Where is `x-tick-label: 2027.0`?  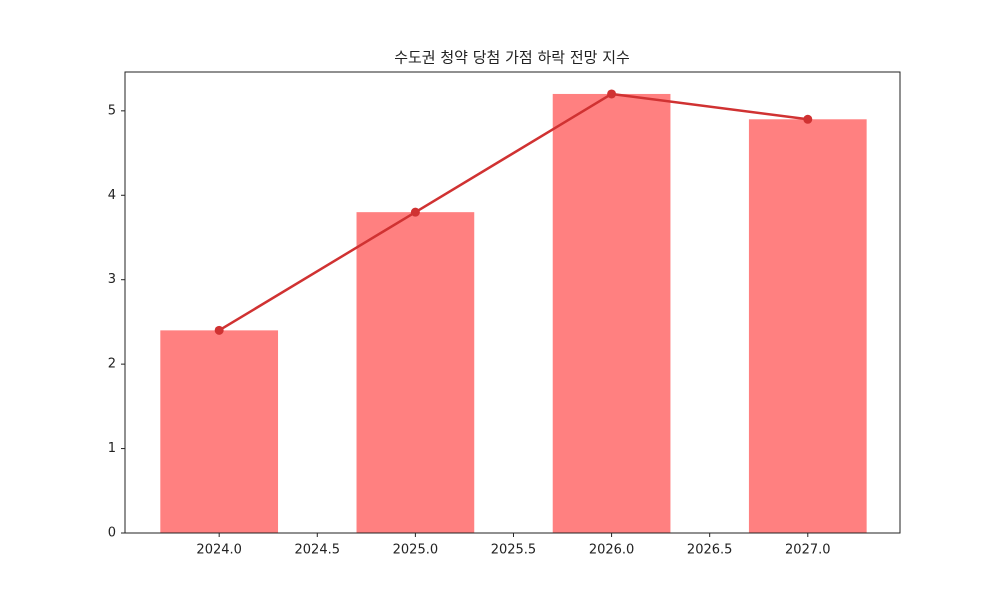
x-tick-label: 2027.0 is located at coordinates (808, 550).